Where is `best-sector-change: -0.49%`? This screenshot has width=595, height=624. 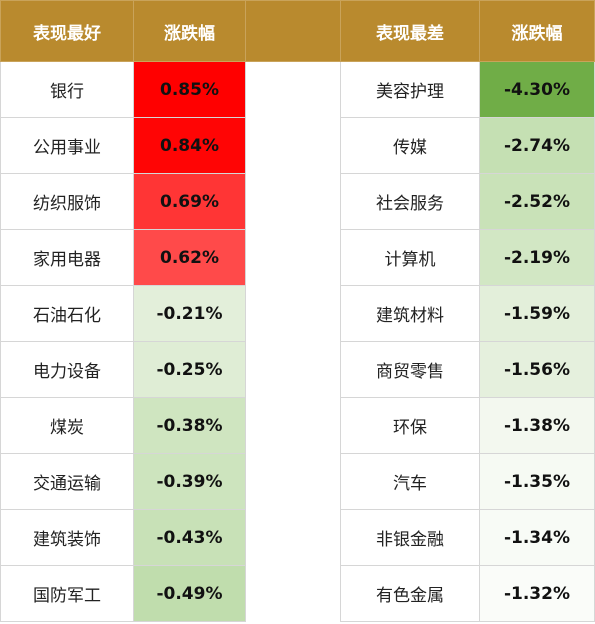
best-sector-change: -0.49% is located at coordinates (189, 593).